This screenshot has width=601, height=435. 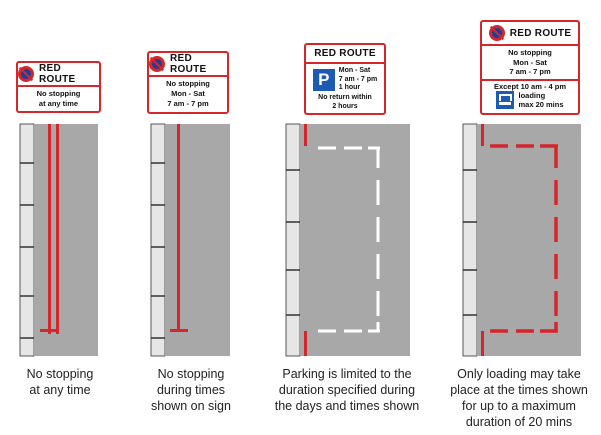 What do you see at coordinates (519, 422) in the screenshot?
I see `caption-line: duration of 20 mins` at bounding box center [519, 422].